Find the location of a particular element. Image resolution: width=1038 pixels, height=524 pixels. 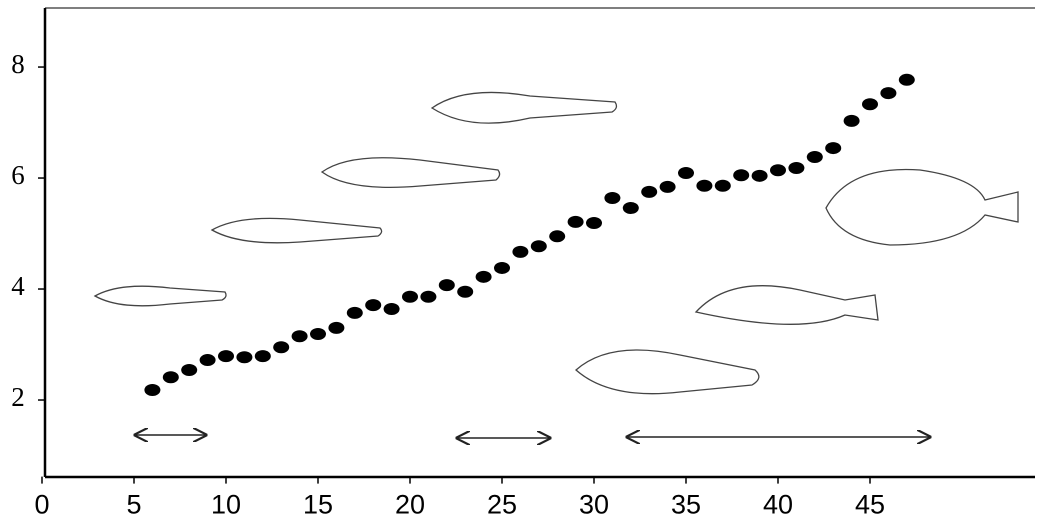

x-tick-label: 40 is located at coordinates (778, 505).